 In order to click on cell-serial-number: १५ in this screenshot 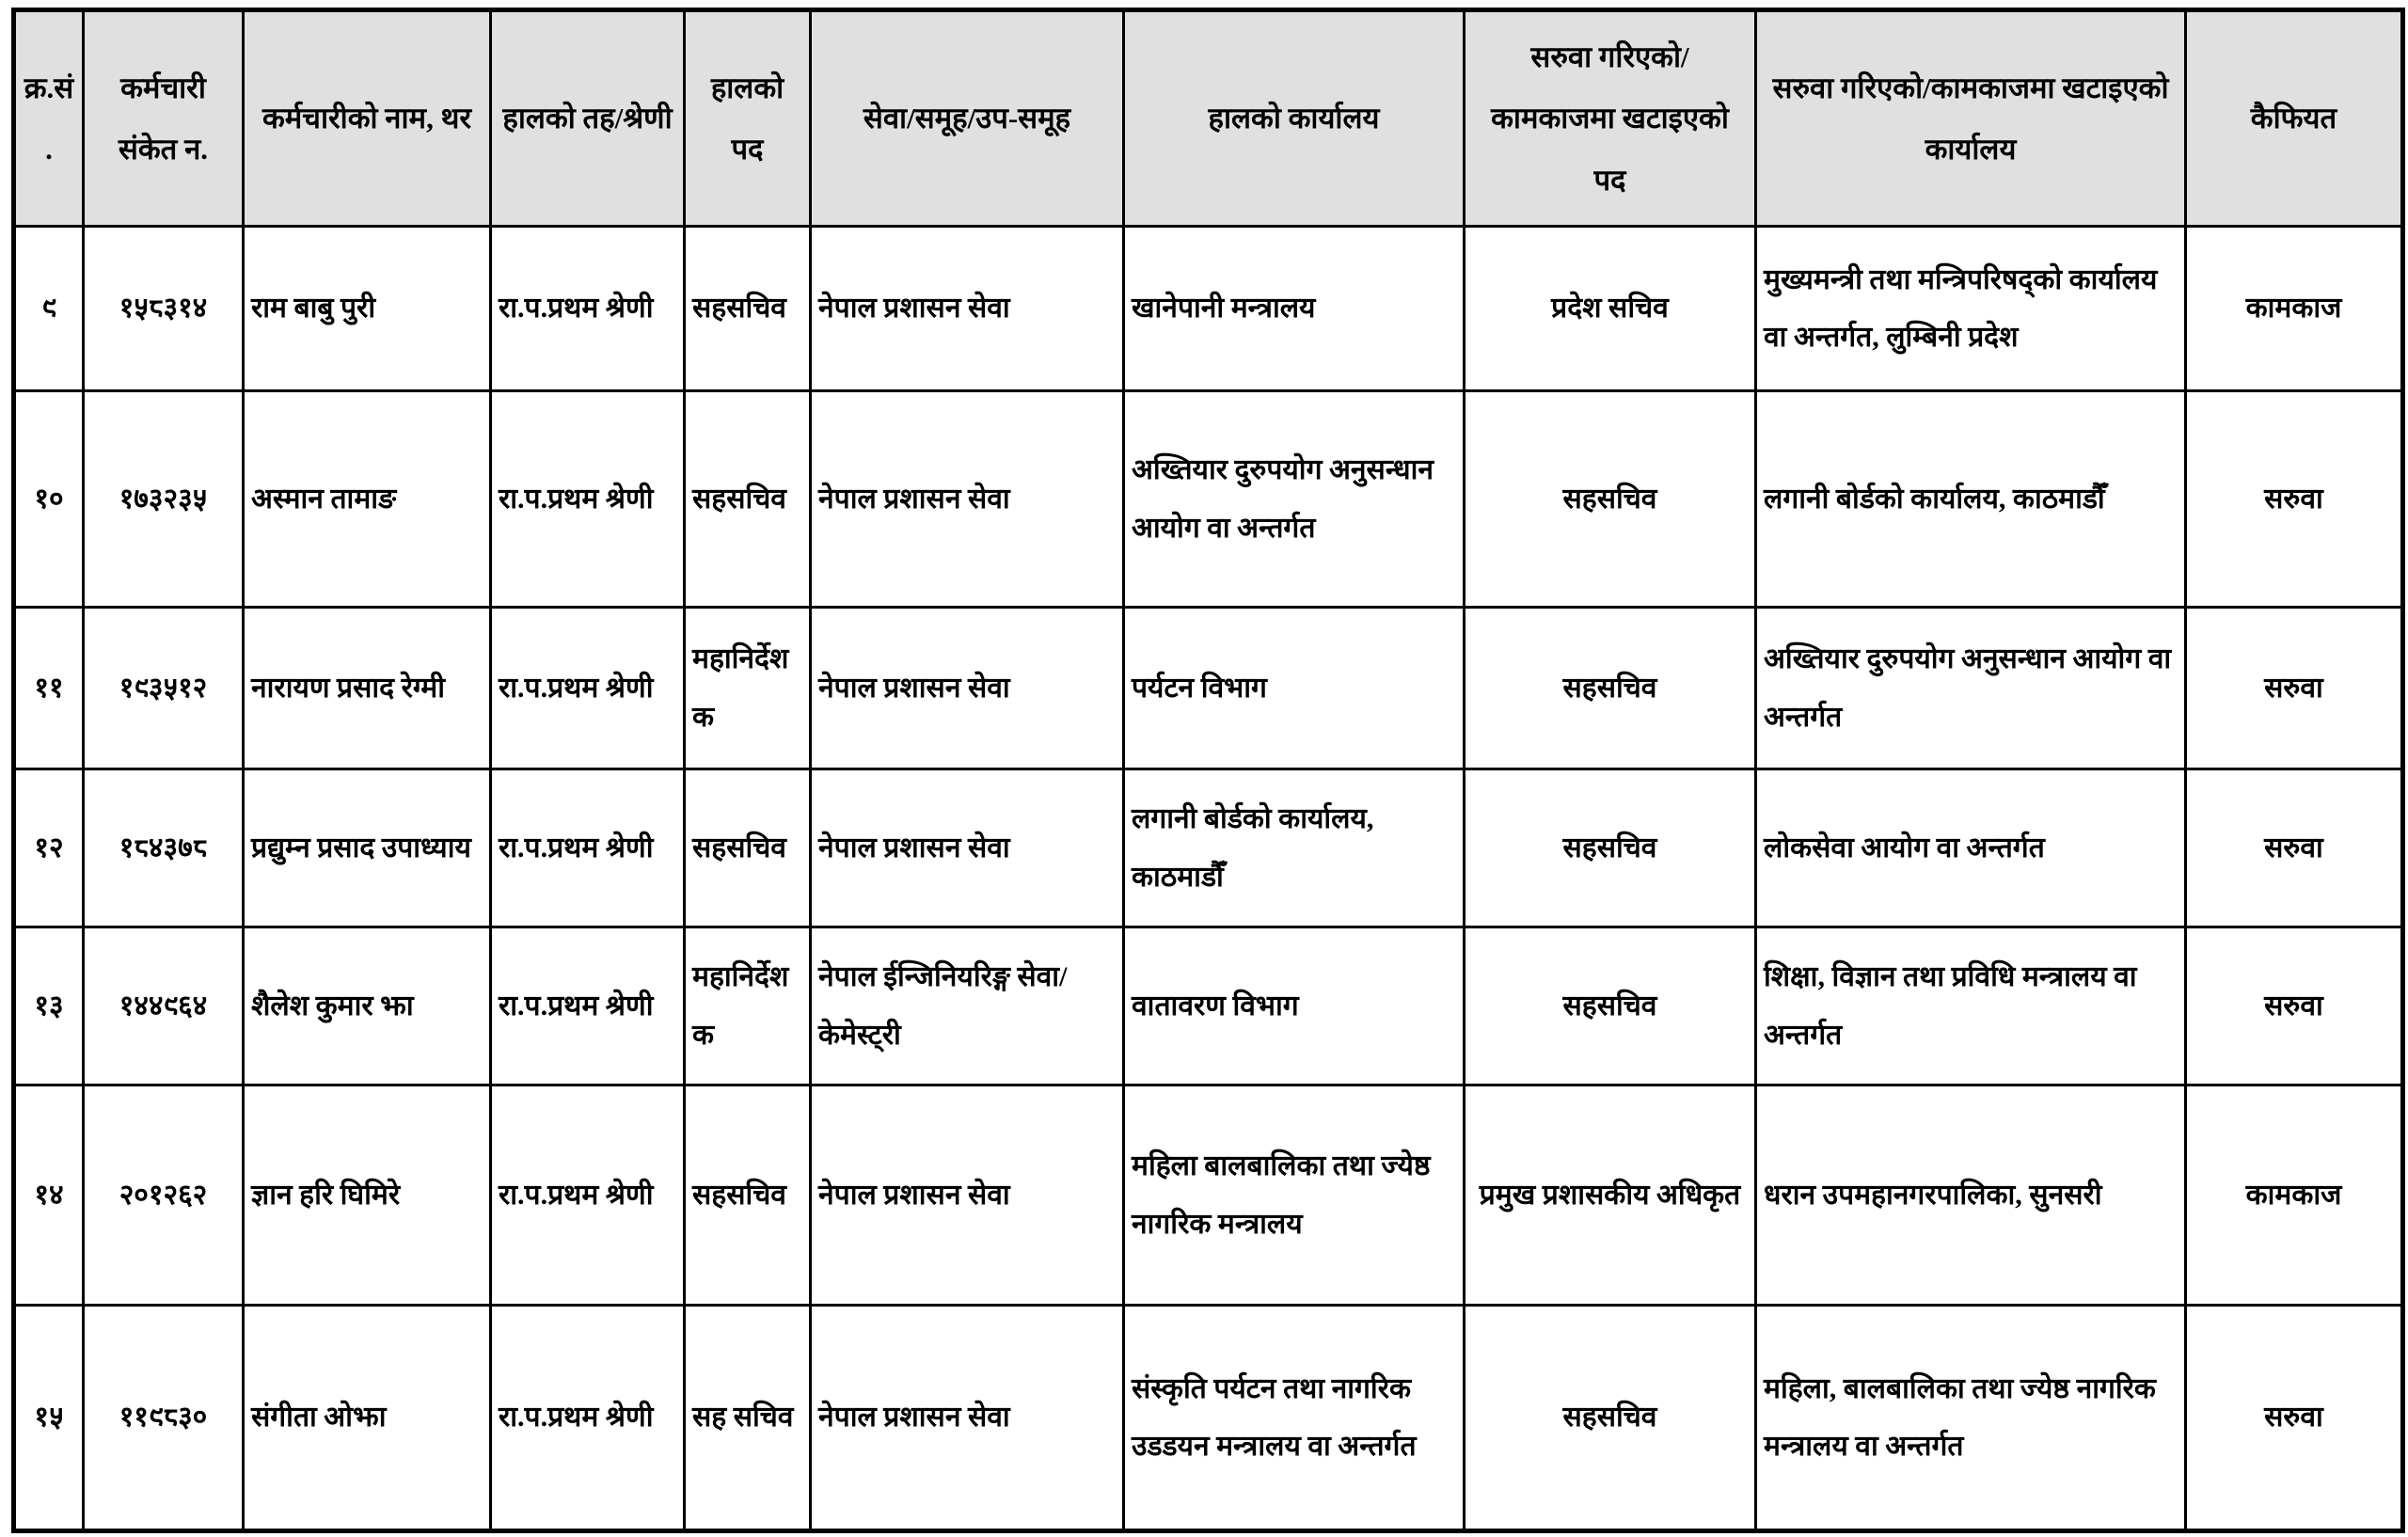, I will do `click(49, 1418)`.